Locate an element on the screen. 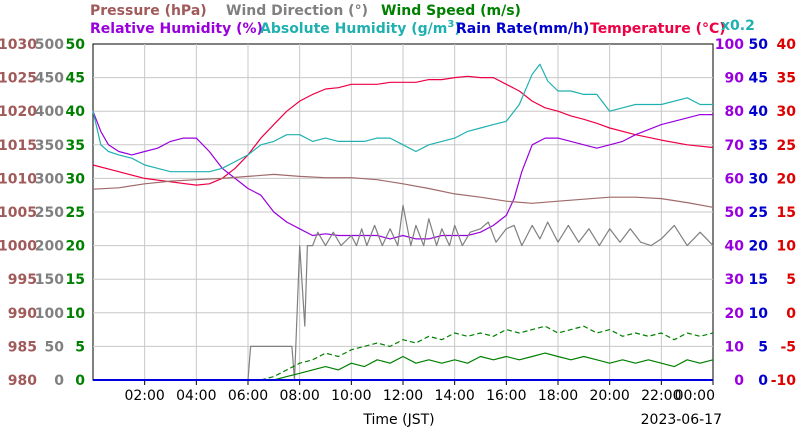 Image resolution: width=800 pixels, height=434 pixels. y-tick-wind-direction: 300 is located at coordinates (49, 179).